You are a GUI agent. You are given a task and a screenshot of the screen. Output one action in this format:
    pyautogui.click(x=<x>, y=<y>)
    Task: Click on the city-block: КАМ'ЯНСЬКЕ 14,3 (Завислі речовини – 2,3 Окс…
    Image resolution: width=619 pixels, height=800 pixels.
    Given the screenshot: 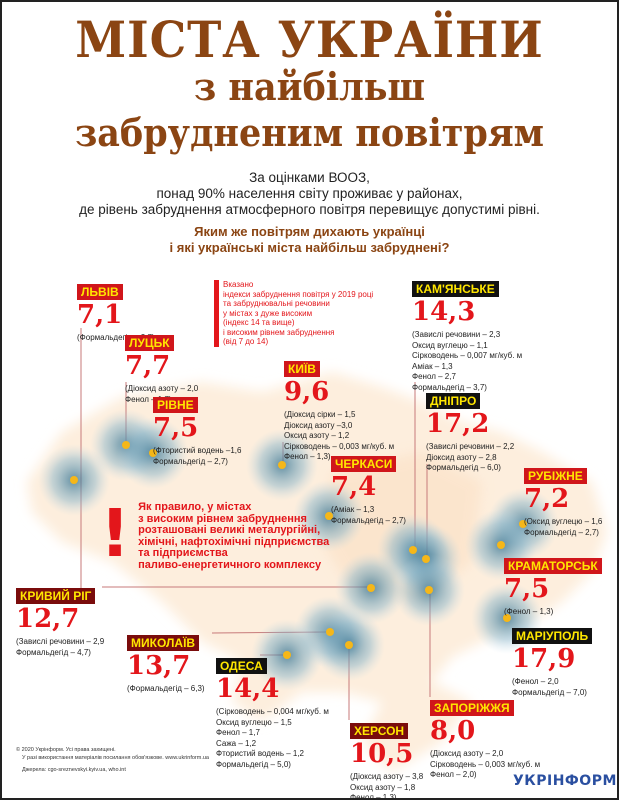 What is the action you would take?
    pyautogui.click(x=467, y=336)
    